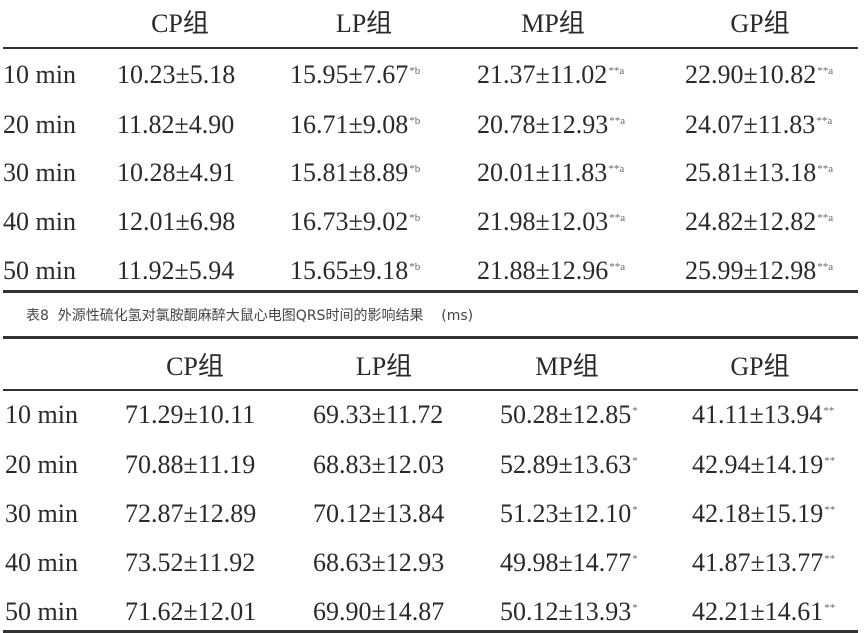 Image resolution: width=864 pixels, height=633 pixels. Describe the element at coordinates (751, 74) in the screenshot. I see `cell-value: 22.90±10.82` at that location.